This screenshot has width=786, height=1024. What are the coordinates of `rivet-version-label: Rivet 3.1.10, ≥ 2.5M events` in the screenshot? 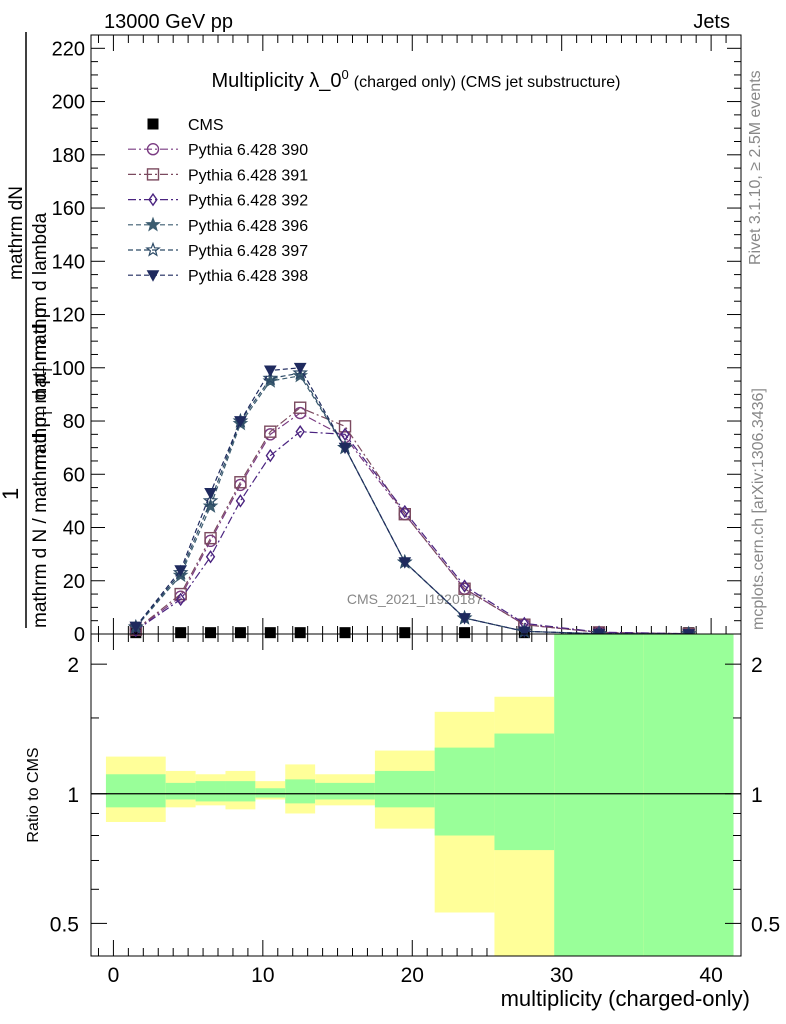 It's located at (755, 167).